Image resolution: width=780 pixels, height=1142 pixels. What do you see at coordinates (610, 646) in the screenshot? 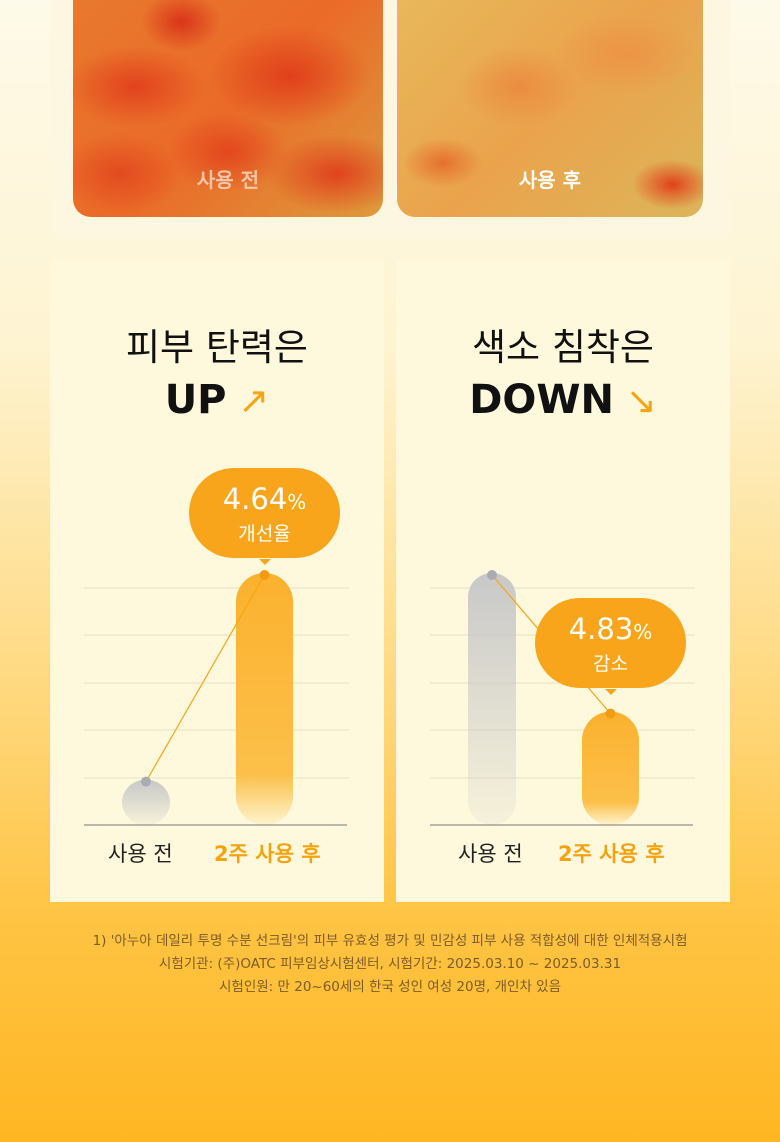
I see `annotation-bubble: 4.83% 감소` at bounding box center [610, 646].